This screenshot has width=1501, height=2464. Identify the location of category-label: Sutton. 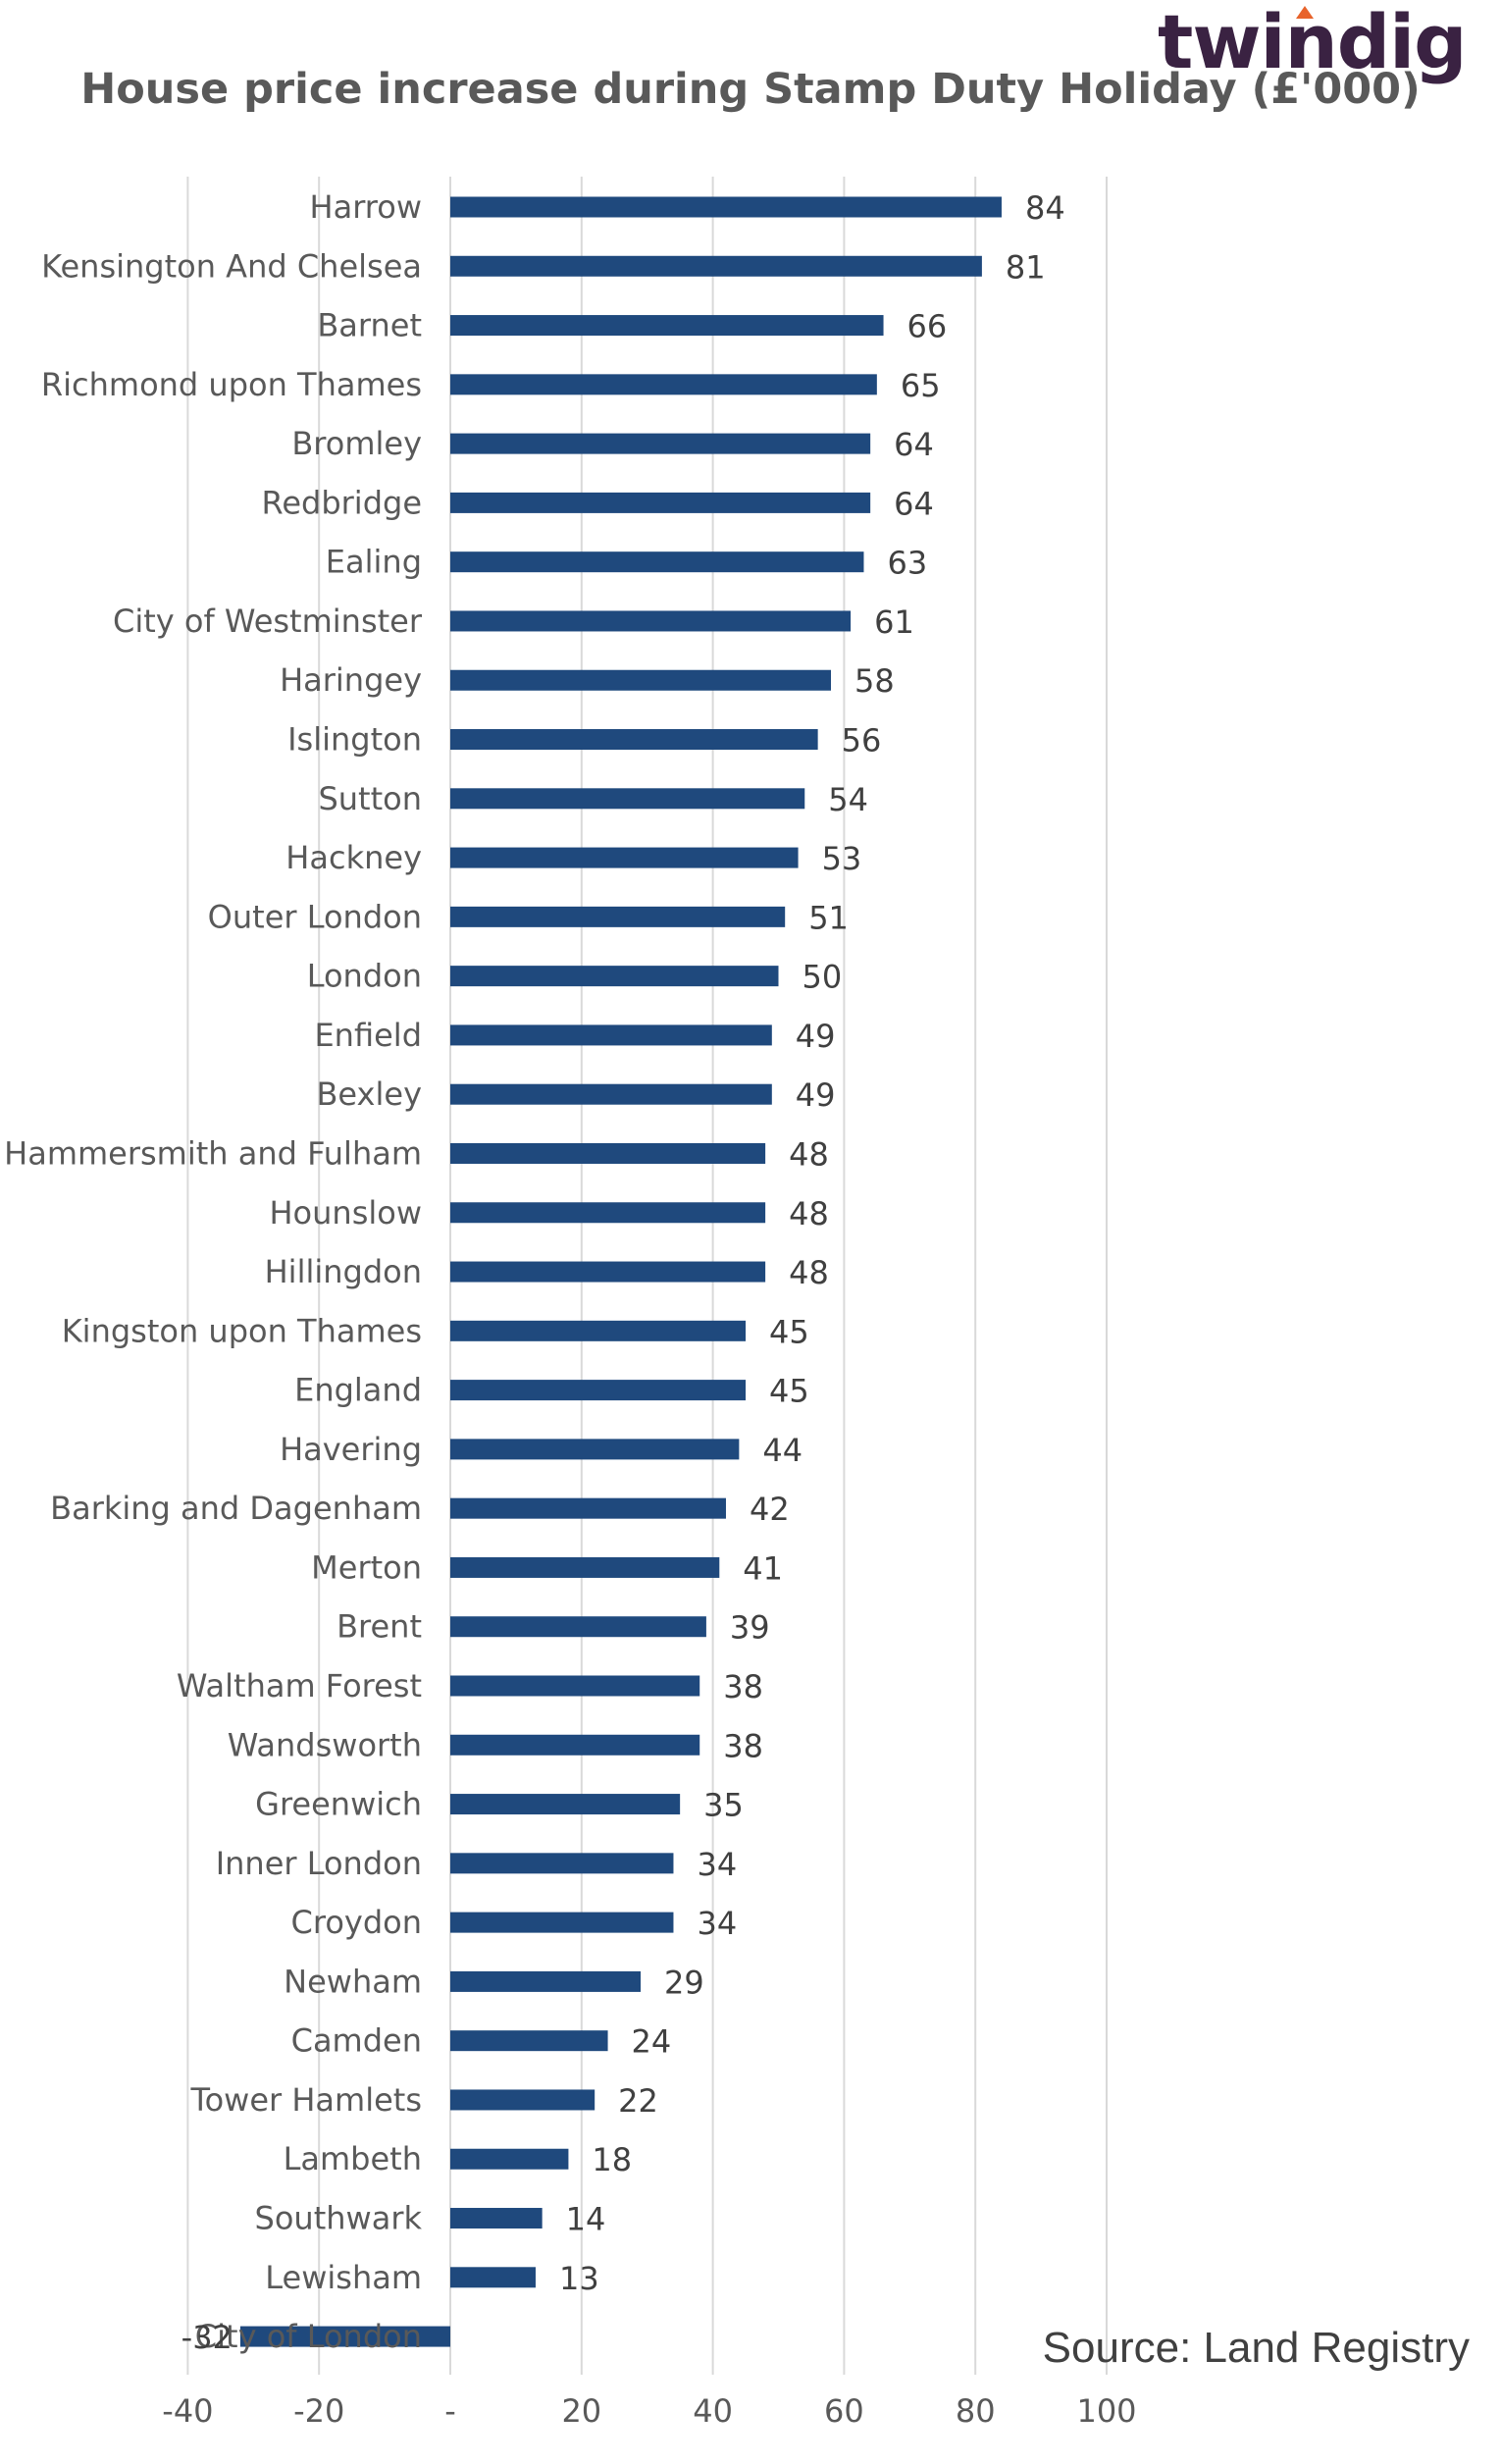
(370, 798).